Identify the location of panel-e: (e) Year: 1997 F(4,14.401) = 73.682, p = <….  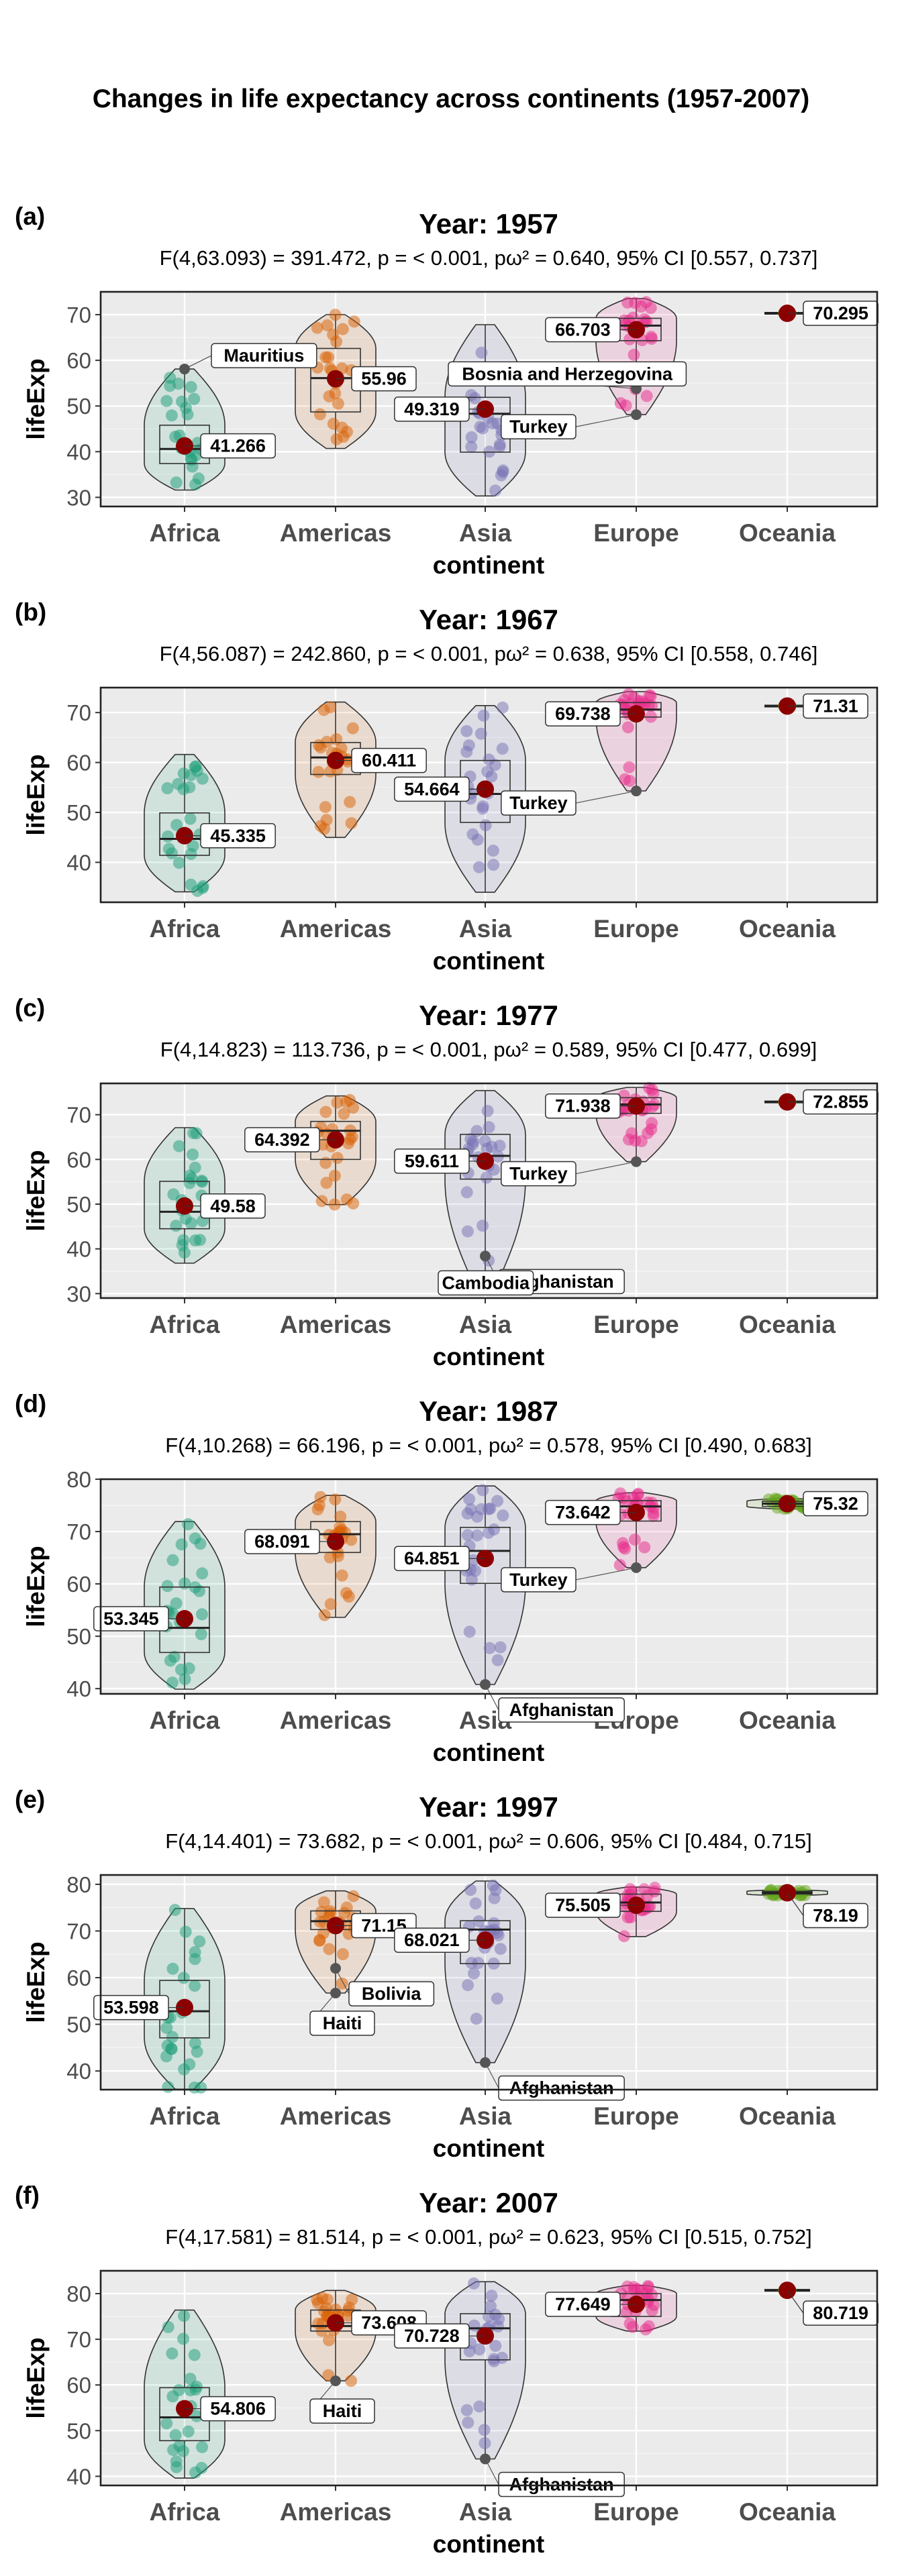
(447, 1974).